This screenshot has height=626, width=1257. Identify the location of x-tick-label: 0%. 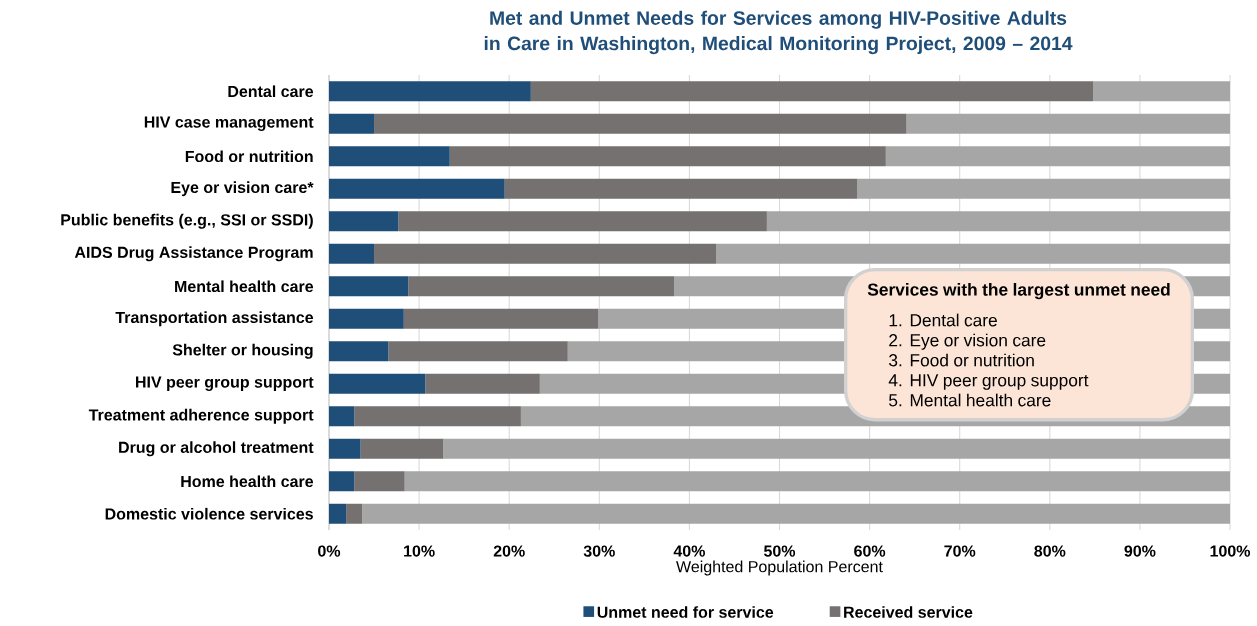
(329, 551).